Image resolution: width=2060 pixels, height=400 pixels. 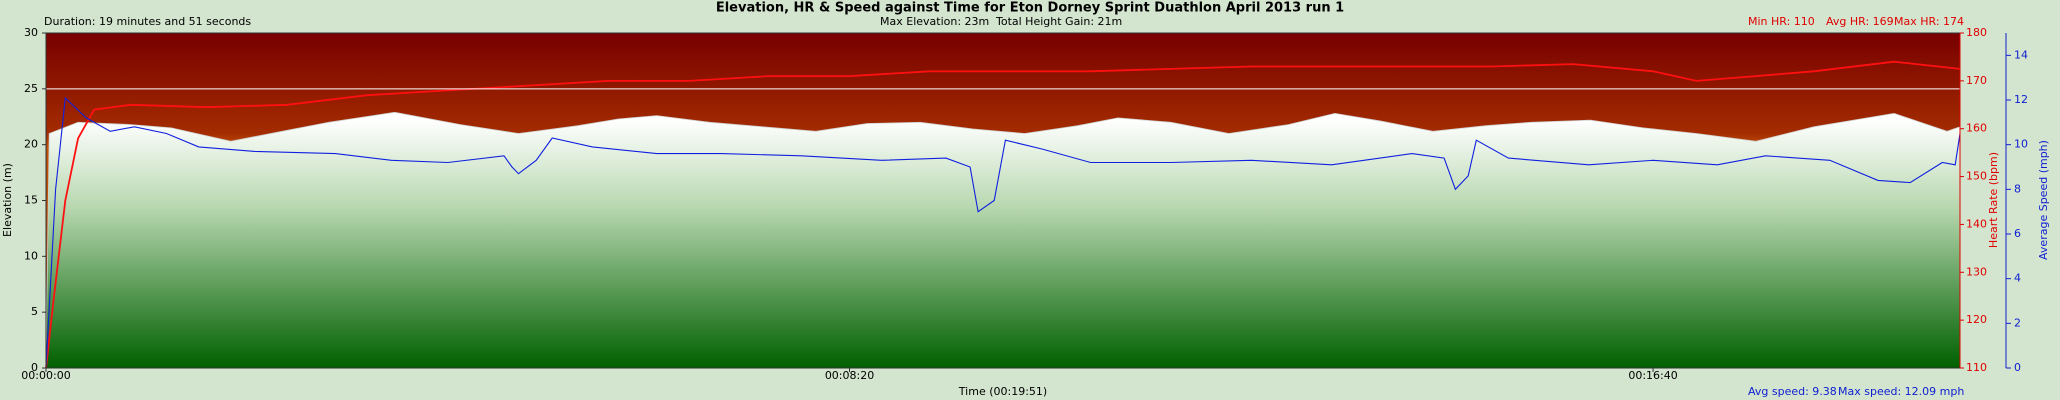 I want to click on y3-tick-label: 14, so click(x=2021, y=54).